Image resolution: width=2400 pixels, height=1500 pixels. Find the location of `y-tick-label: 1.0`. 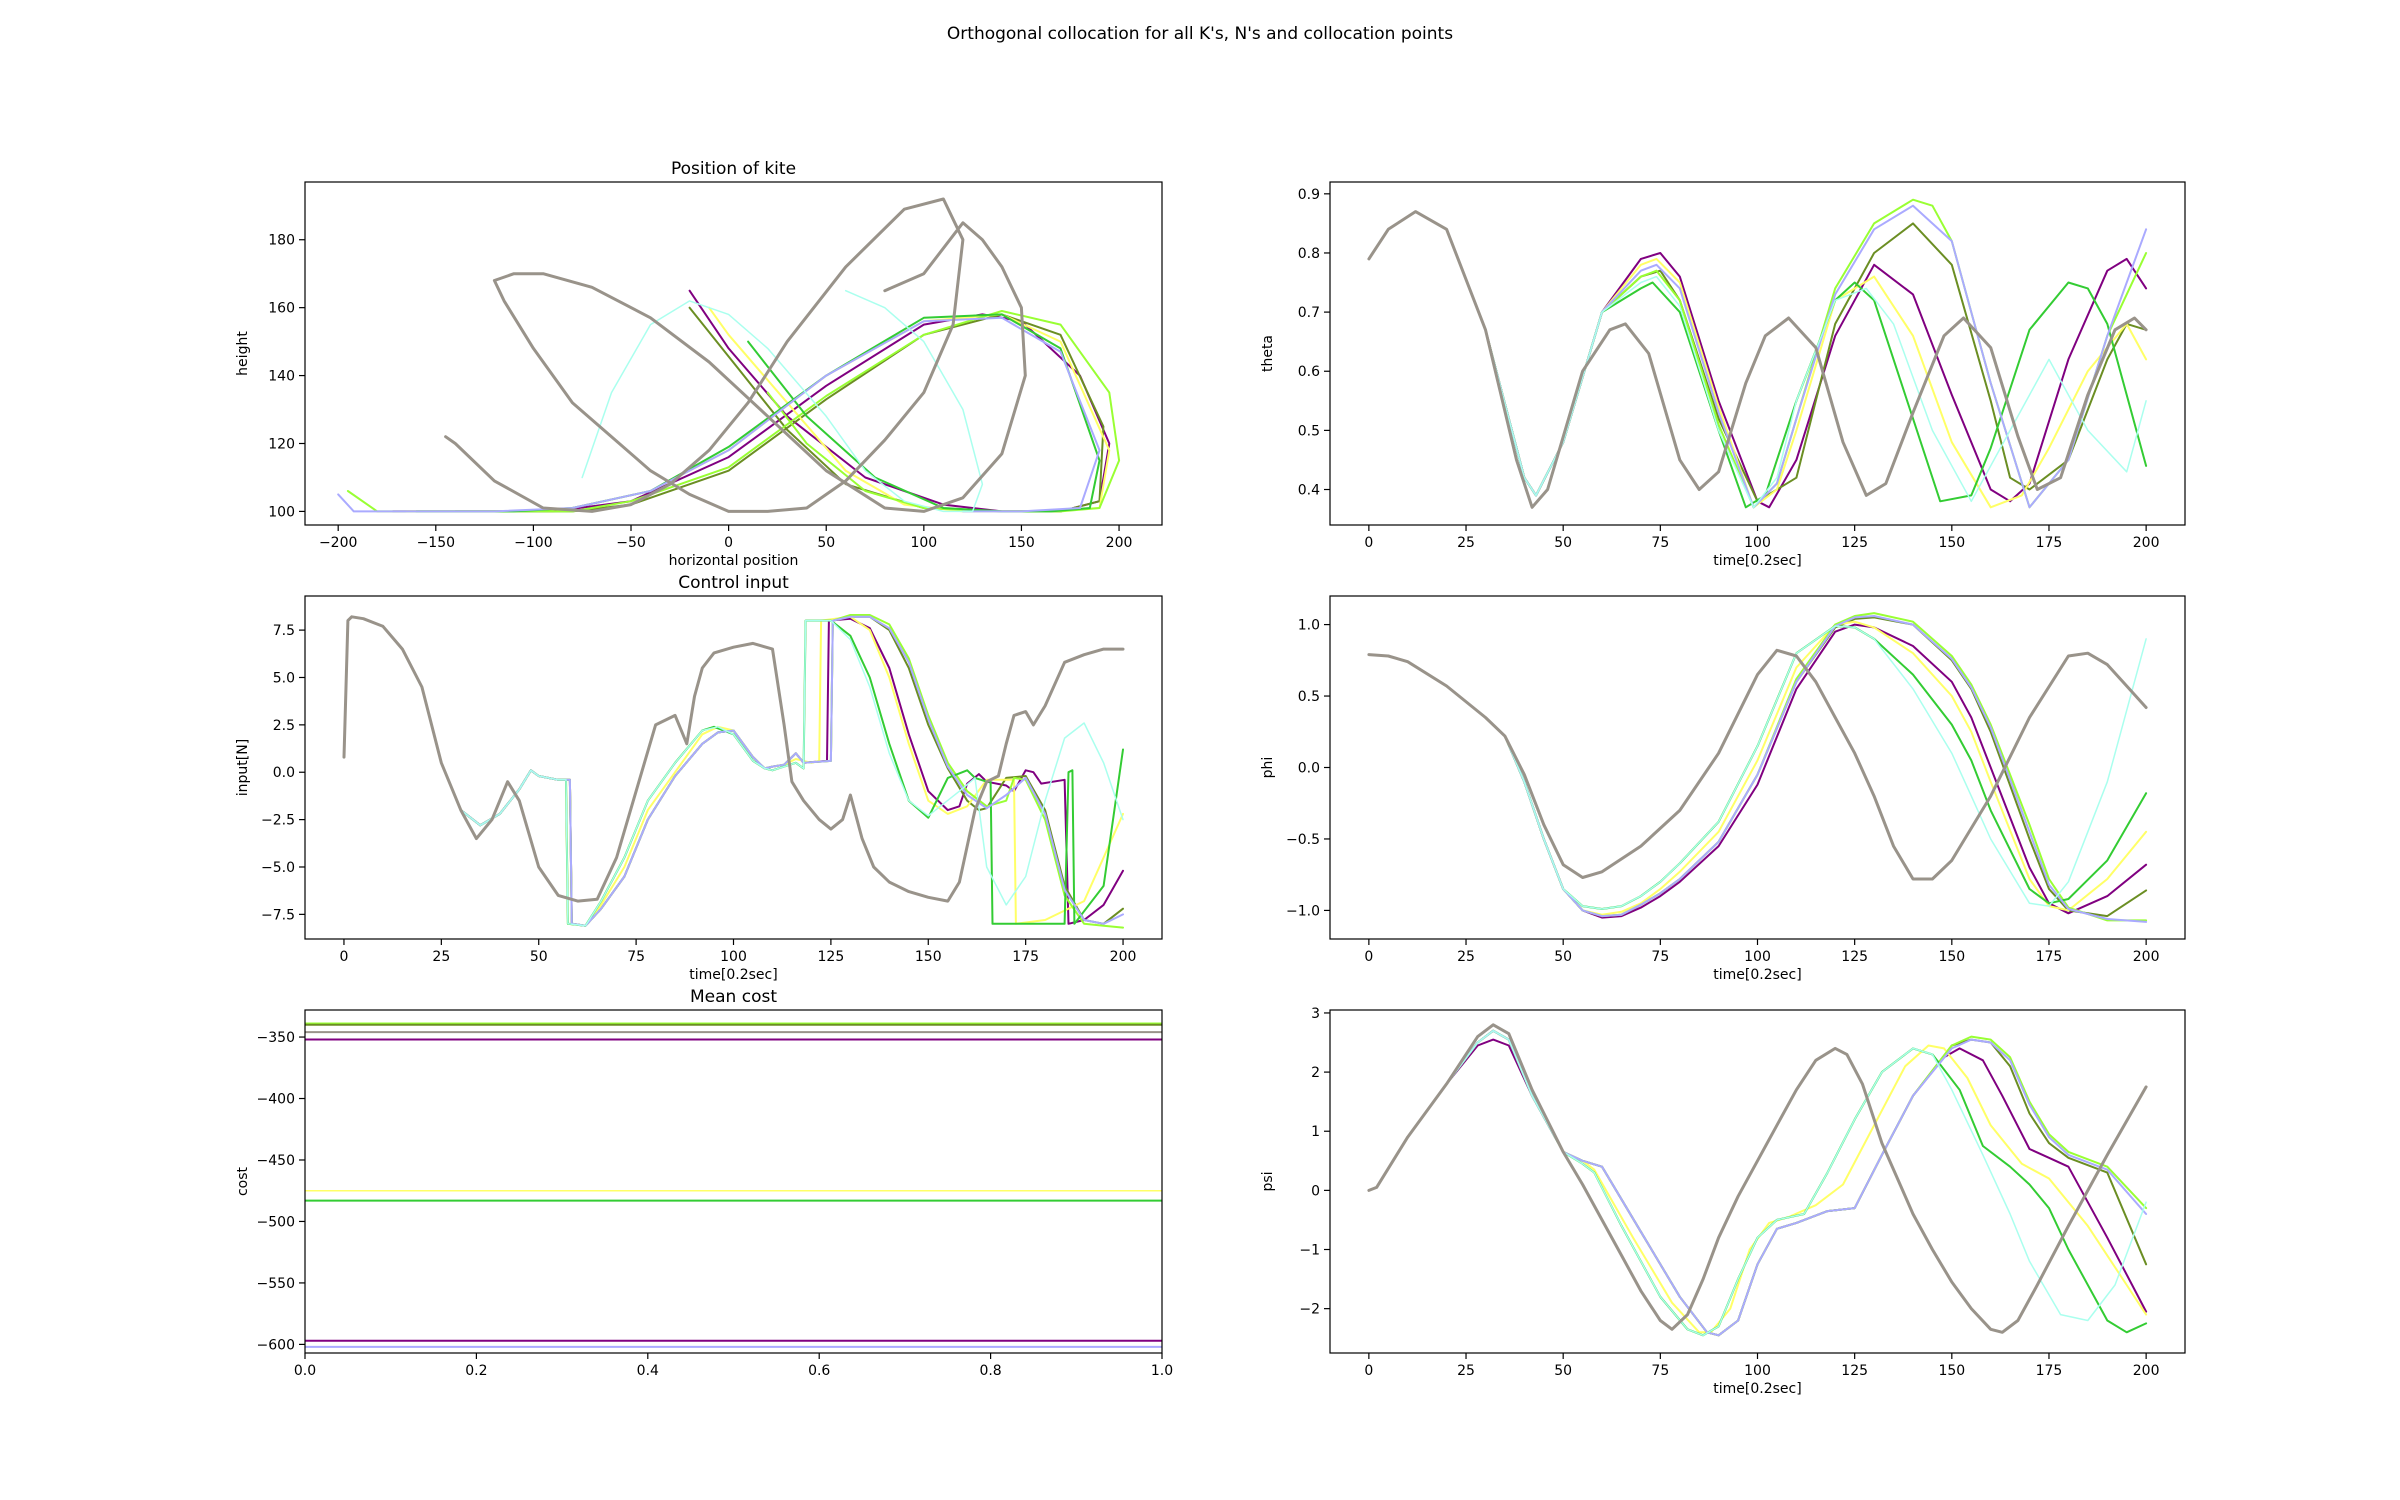

y-tick-label: 1.0 is located at coordinates (1309, 626).